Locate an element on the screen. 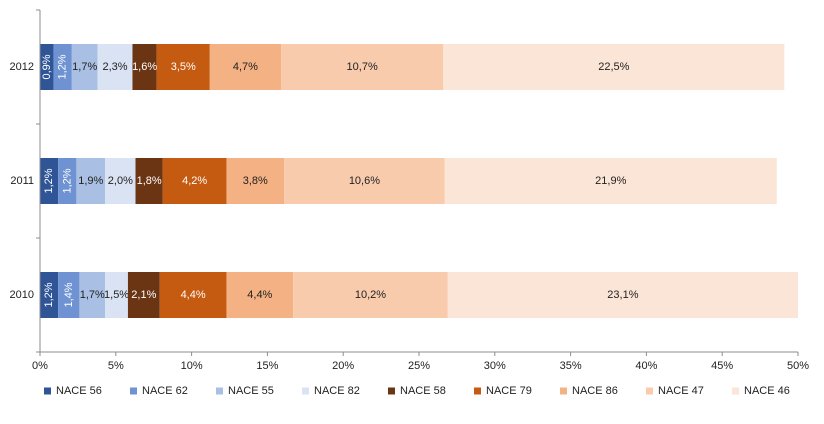 Image resolution: width=824 pixels, height=424 pixels. data-label: 10,6% is located at coordinates (364, 181).